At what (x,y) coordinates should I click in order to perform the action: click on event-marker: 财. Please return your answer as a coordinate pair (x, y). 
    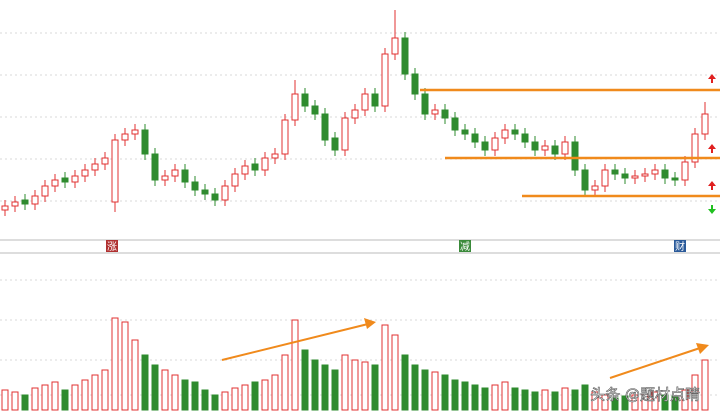
    Looking at the image, I should click on (680, 246).